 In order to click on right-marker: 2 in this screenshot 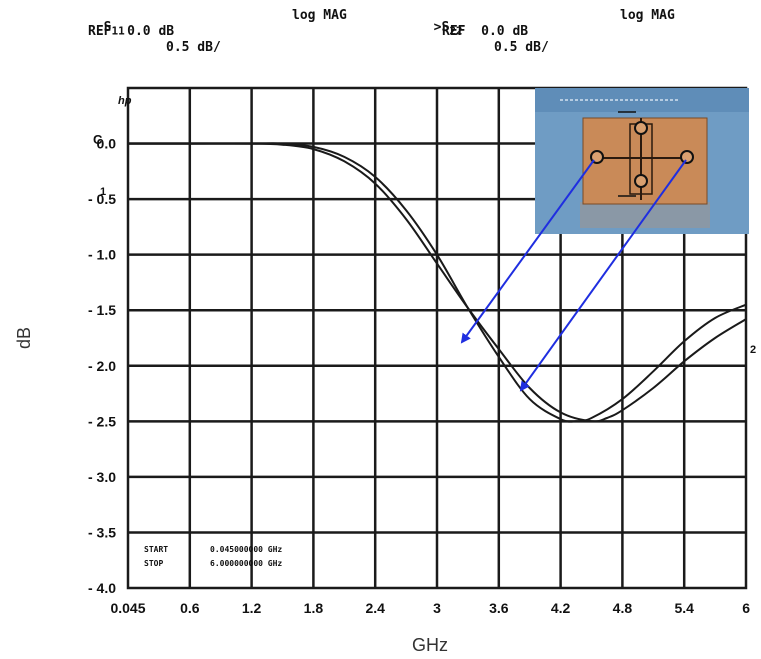, I will do `click(753, 350)`.